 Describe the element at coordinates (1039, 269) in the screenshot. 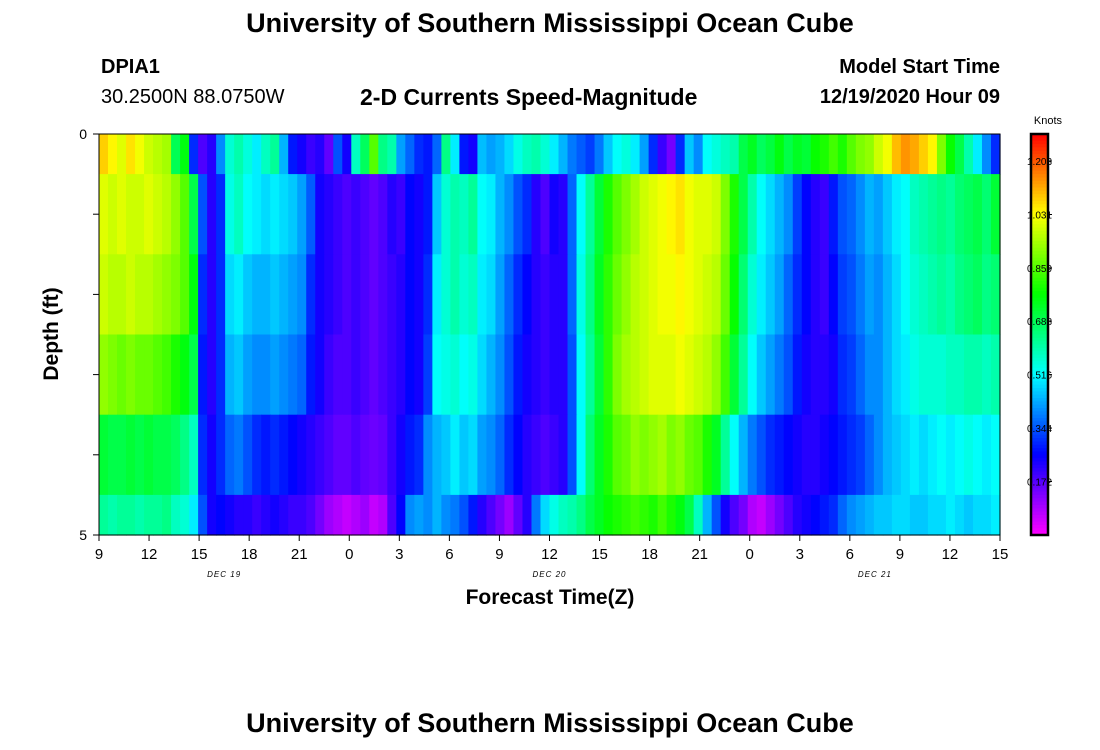

I see `colorbar-tick-label: 0.859` at that location.